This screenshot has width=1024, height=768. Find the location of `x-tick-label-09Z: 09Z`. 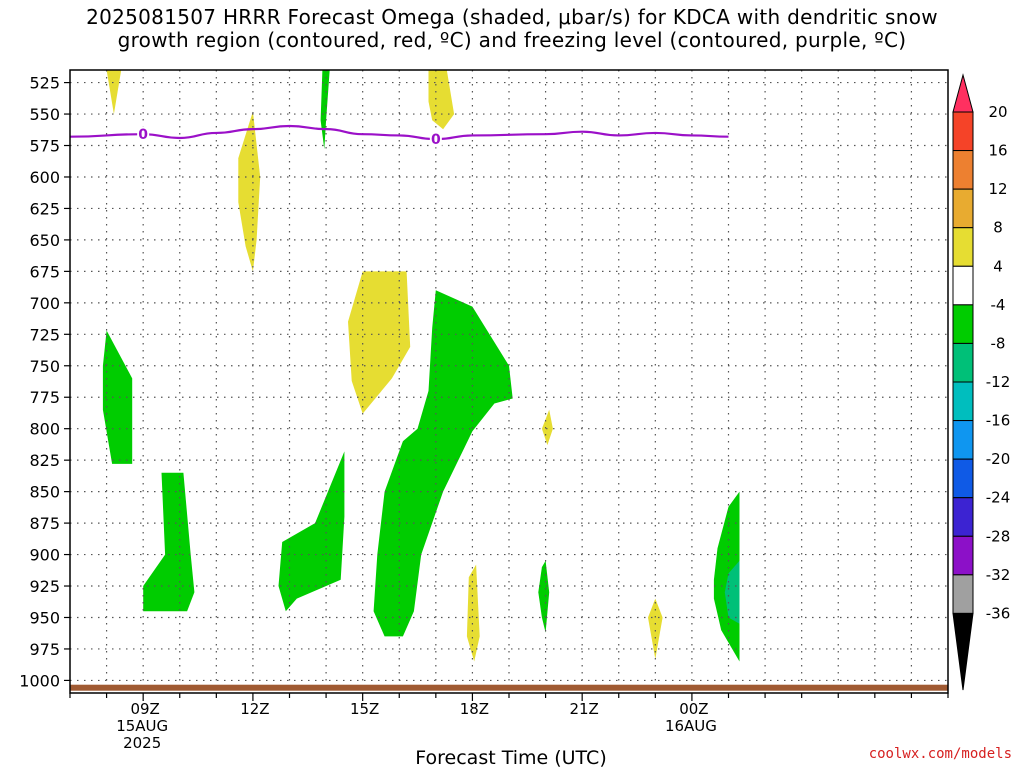

x-tick-label-09Z: 09Z is located at coordinates (144, 709).